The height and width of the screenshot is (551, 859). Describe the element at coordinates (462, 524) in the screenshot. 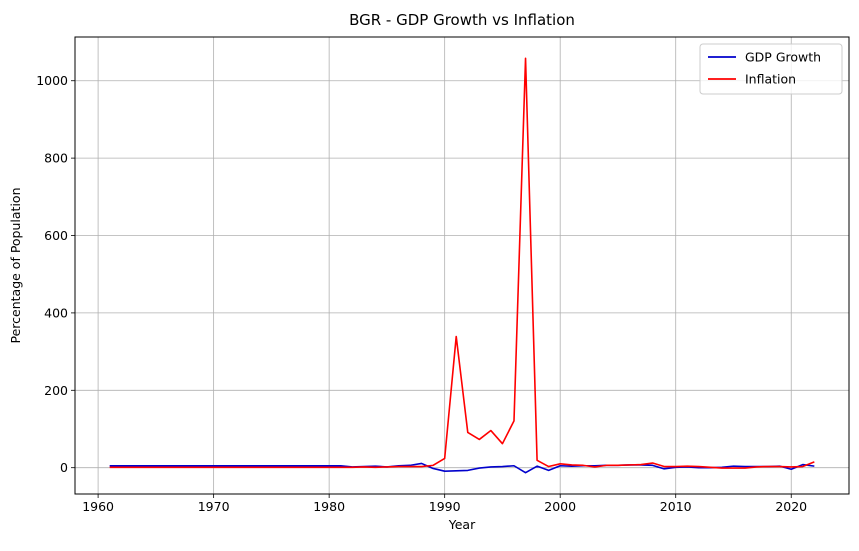

I see `x-axis-label: Year` at that location.